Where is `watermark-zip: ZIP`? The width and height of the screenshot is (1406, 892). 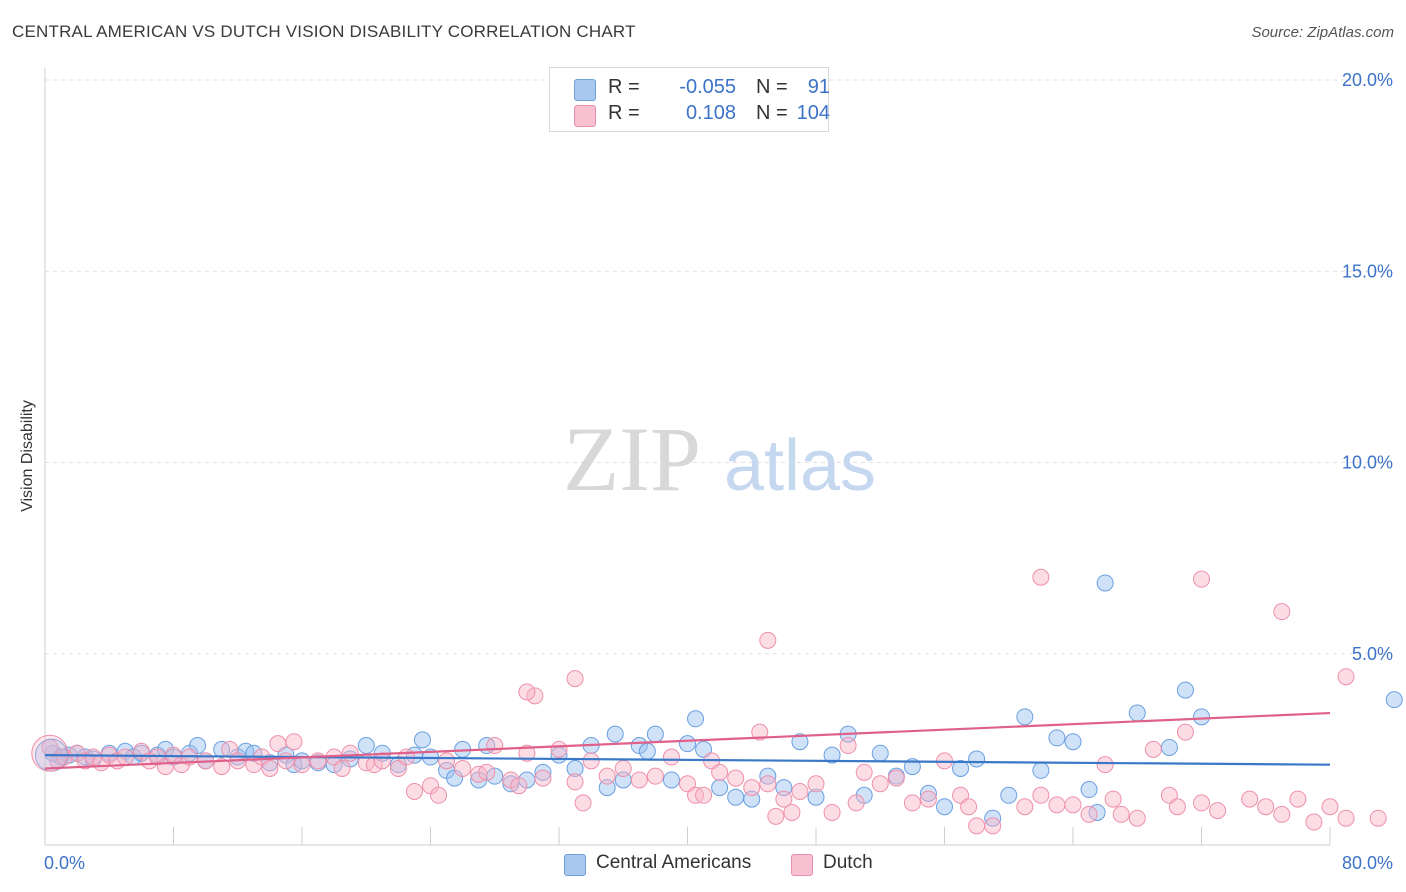
watermark-zip: ZIP is located at coordinates (632, 459).